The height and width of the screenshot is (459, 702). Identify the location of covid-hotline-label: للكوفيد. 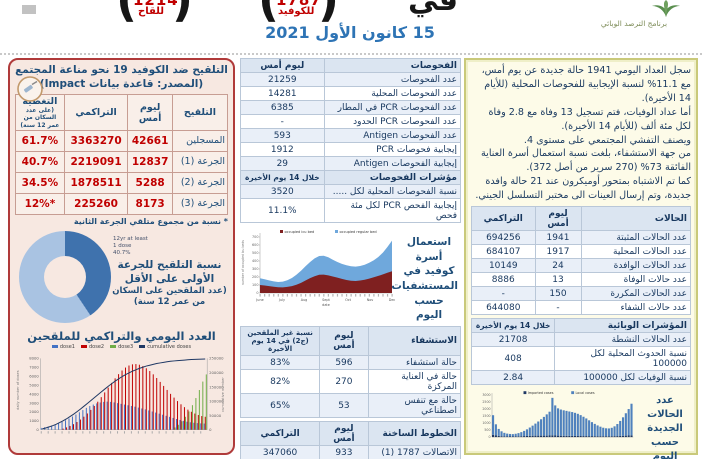
(296, 11).